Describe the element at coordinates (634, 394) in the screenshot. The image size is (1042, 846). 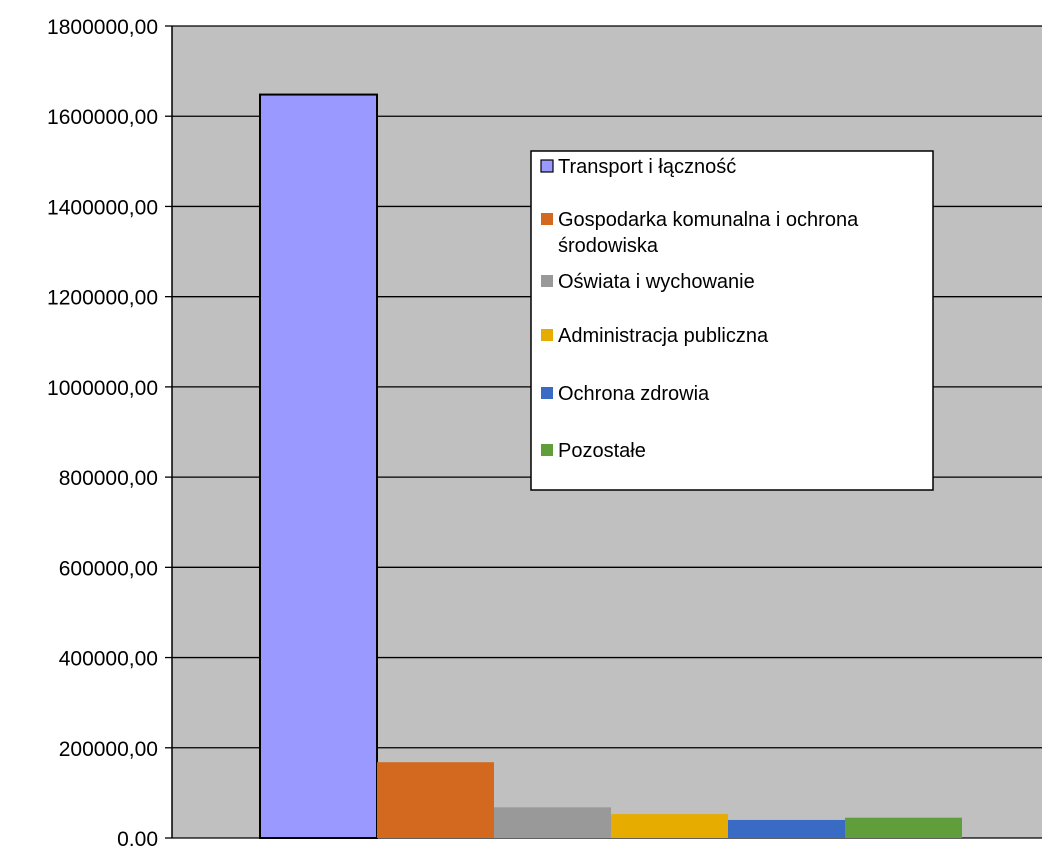
I see `legend-label: Ochrona zdrowia` at that location.